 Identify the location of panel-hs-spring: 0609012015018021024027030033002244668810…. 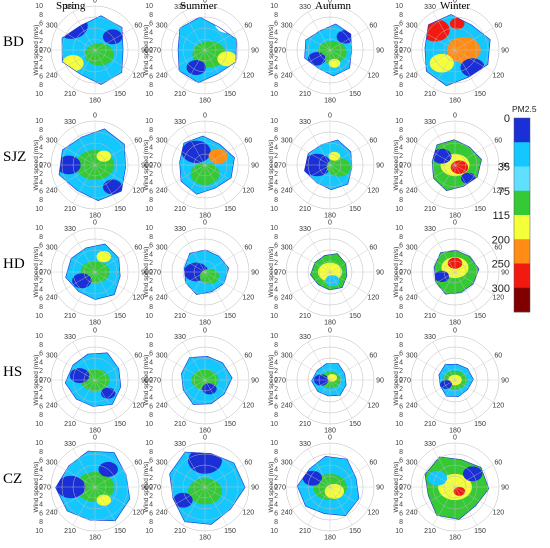
(91, 381).